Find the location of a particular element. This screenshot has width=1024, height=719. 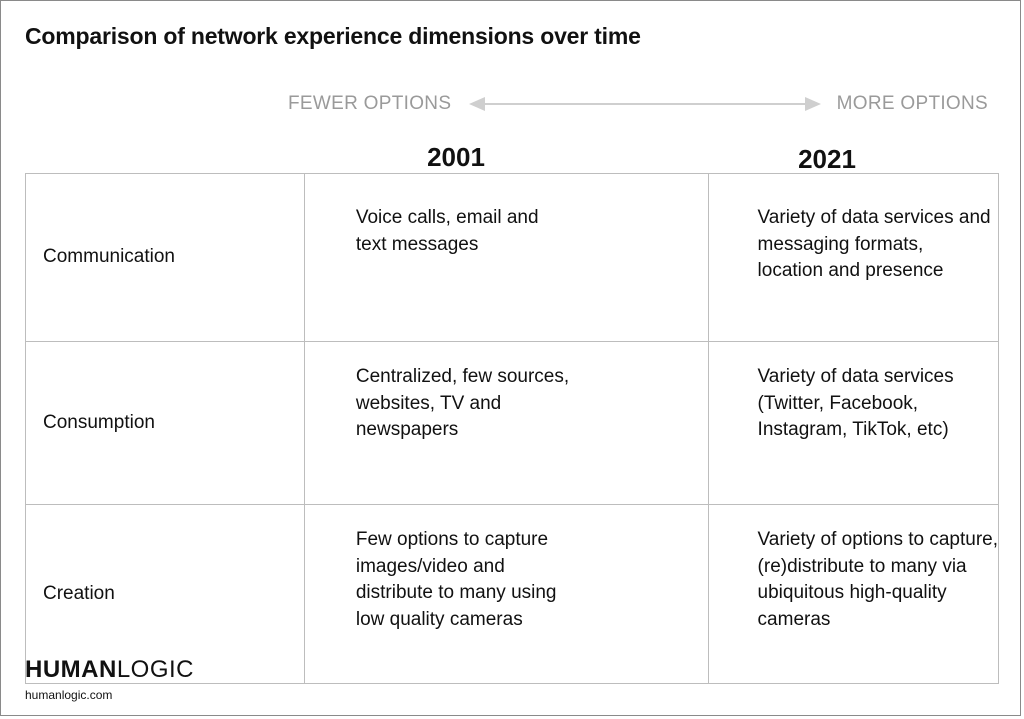

brand-logo-part1: HUMAN is located at coordinates (71, 669).